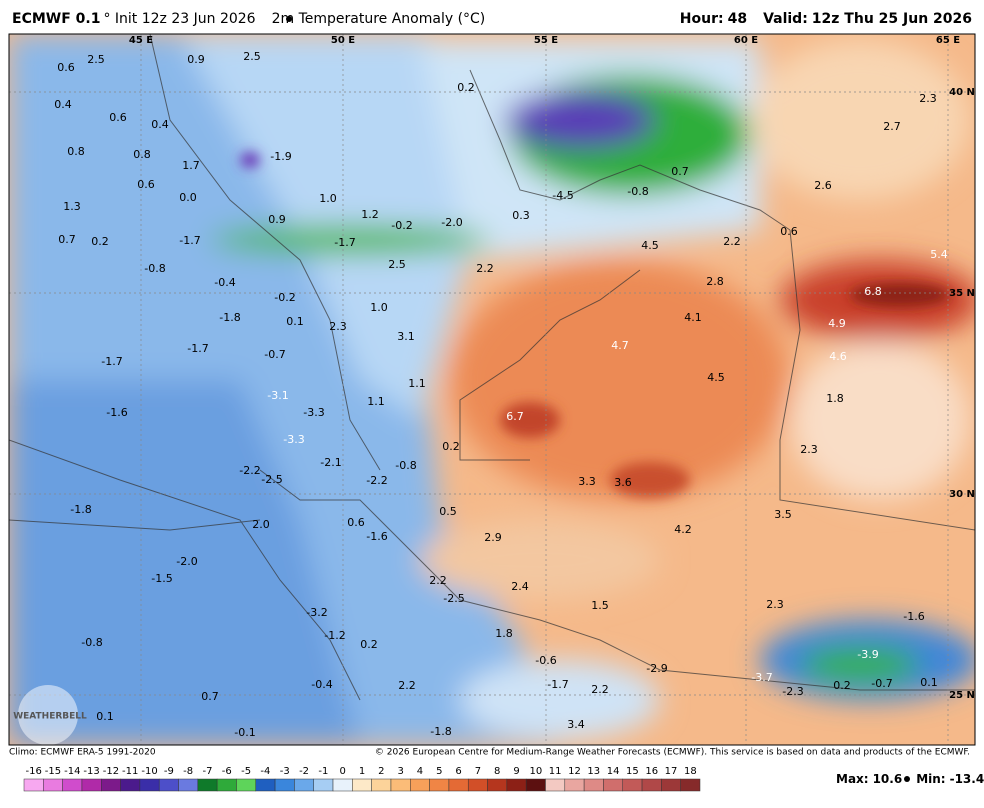  Describe the element at coordinates (370, 214) in the screenshot. I see `map-label: 1.2` at that location.